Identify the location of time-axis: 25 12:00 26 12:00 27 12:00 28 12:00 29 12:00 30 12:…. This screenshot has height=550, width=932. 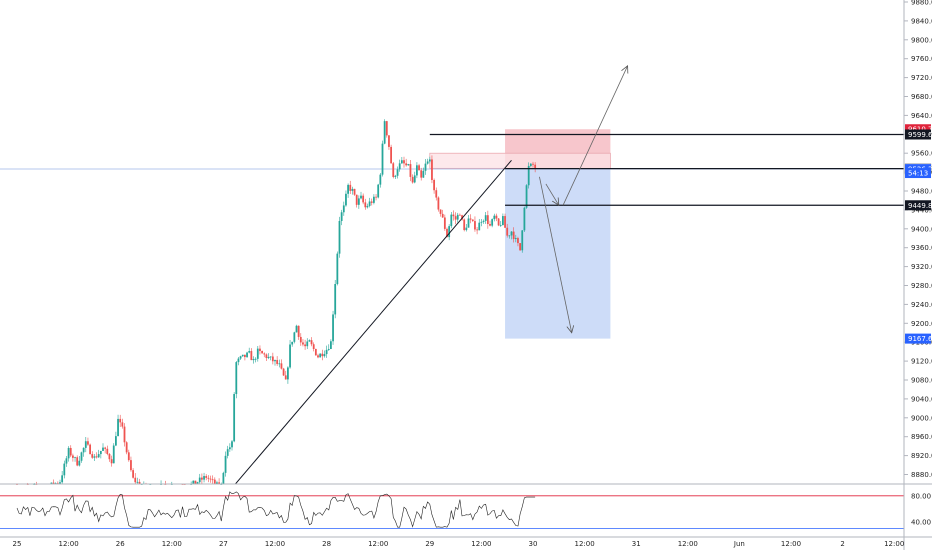
(466, 542).